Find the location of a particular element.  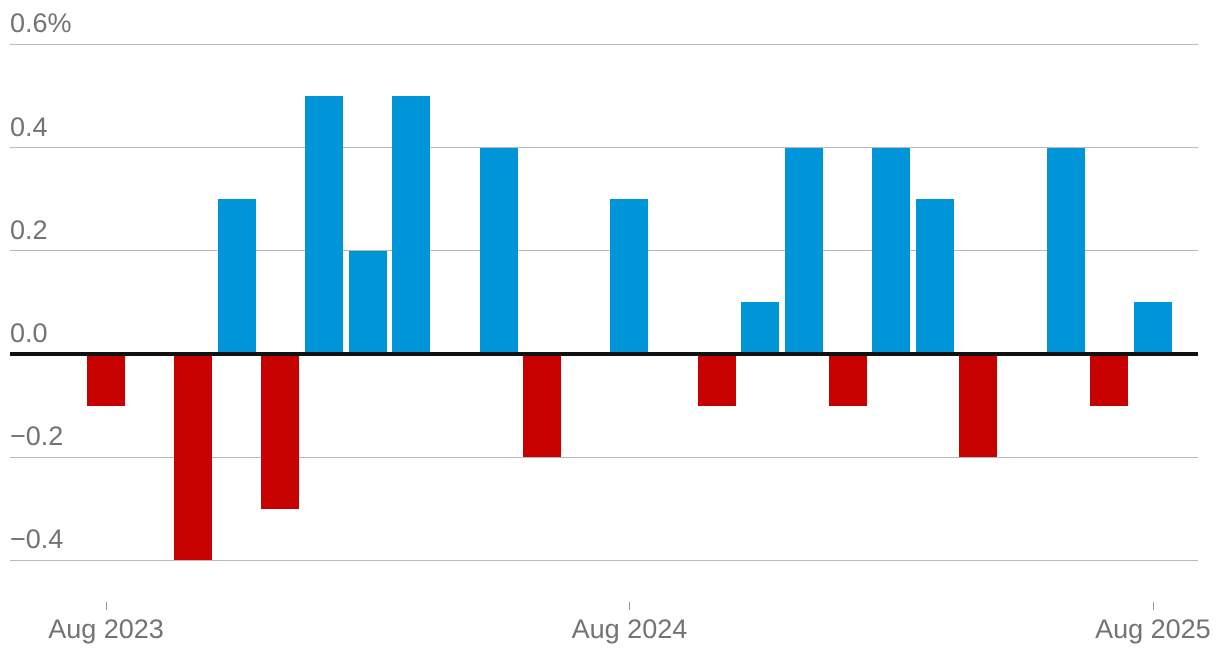

x-axis-label: Aug 2024 is located at coordinates (629, 629).